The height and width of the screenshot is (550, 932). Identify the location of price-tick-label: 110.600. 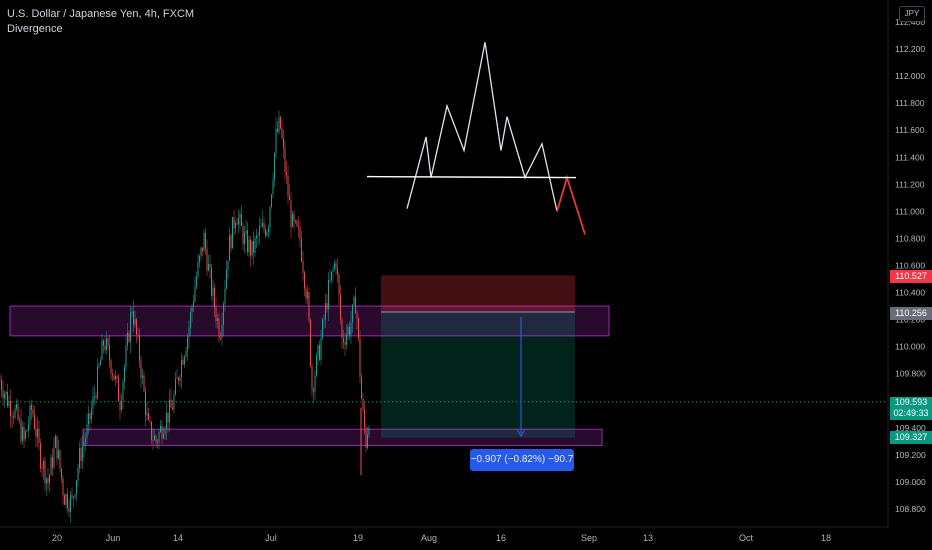
(910, 266).